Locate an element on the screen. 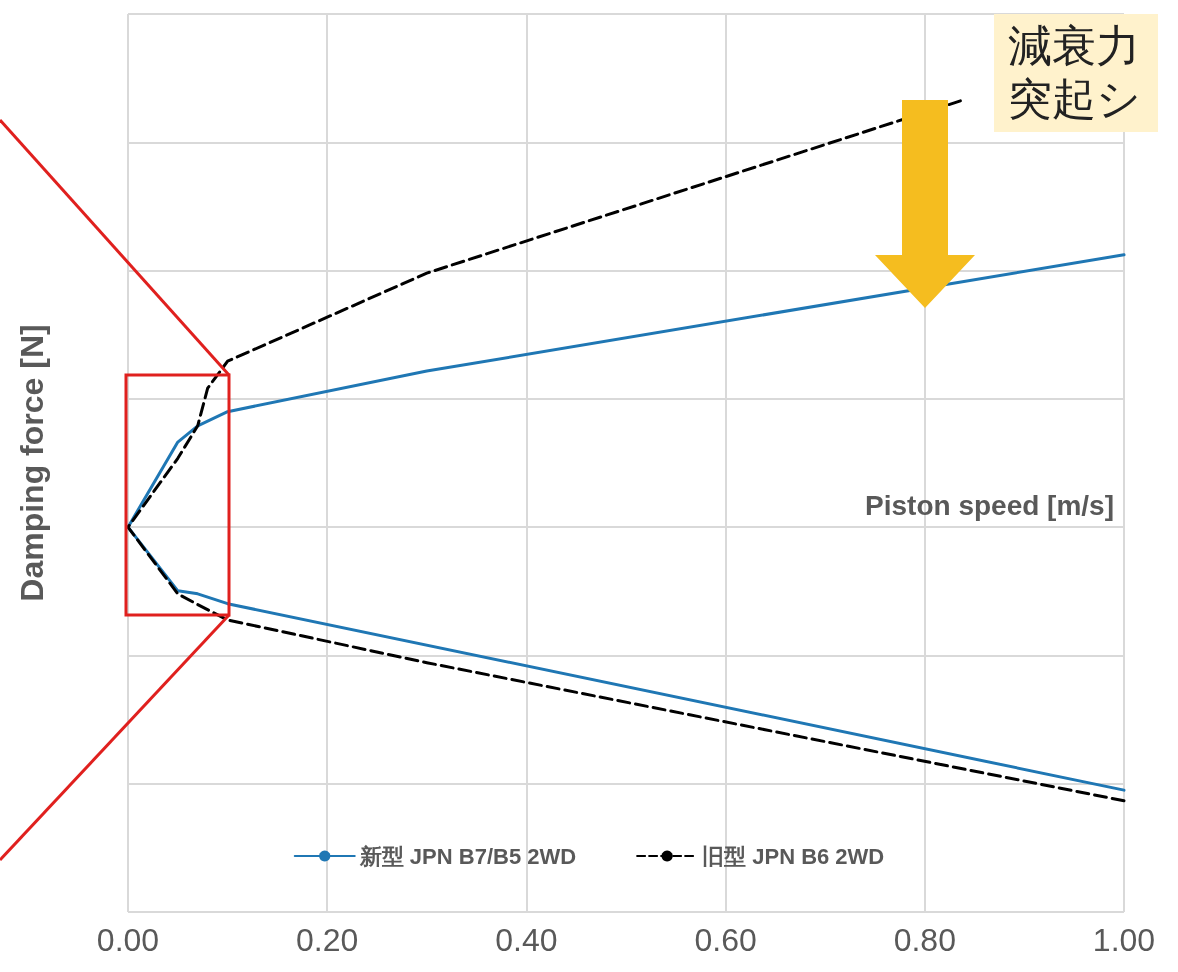 The width and height of the screenshot is (1178, 972). x-tick-label: 0.40 is located at coordinates (526, 940).